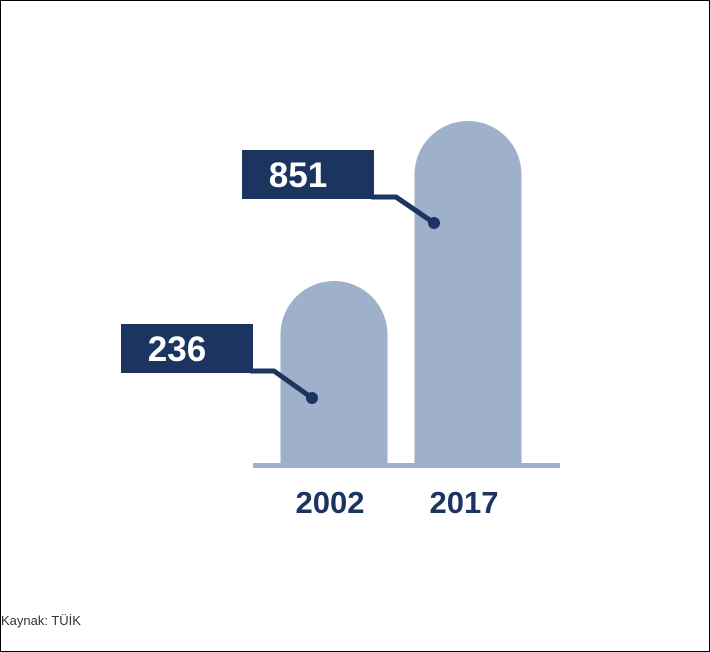 This screenshot has width=710, height=652. I want to click on value-label-box-2017, so click(308, 174).